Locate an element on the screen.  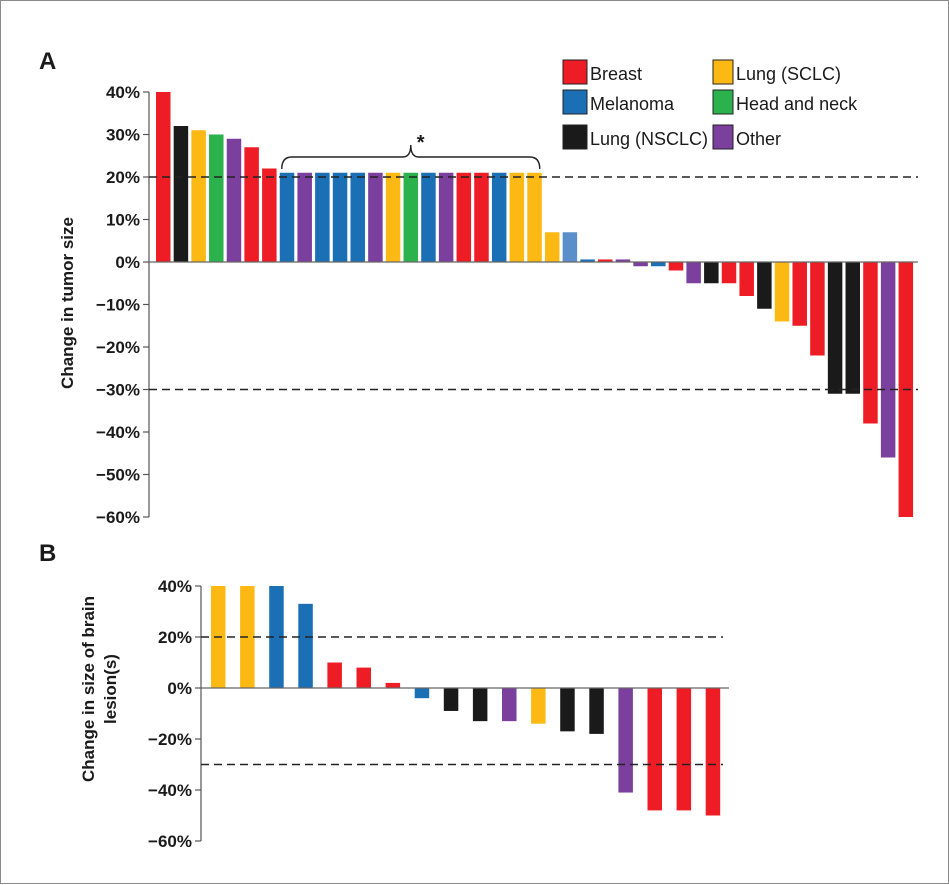
legend-label: Breast is located at coordinates (616, 74).